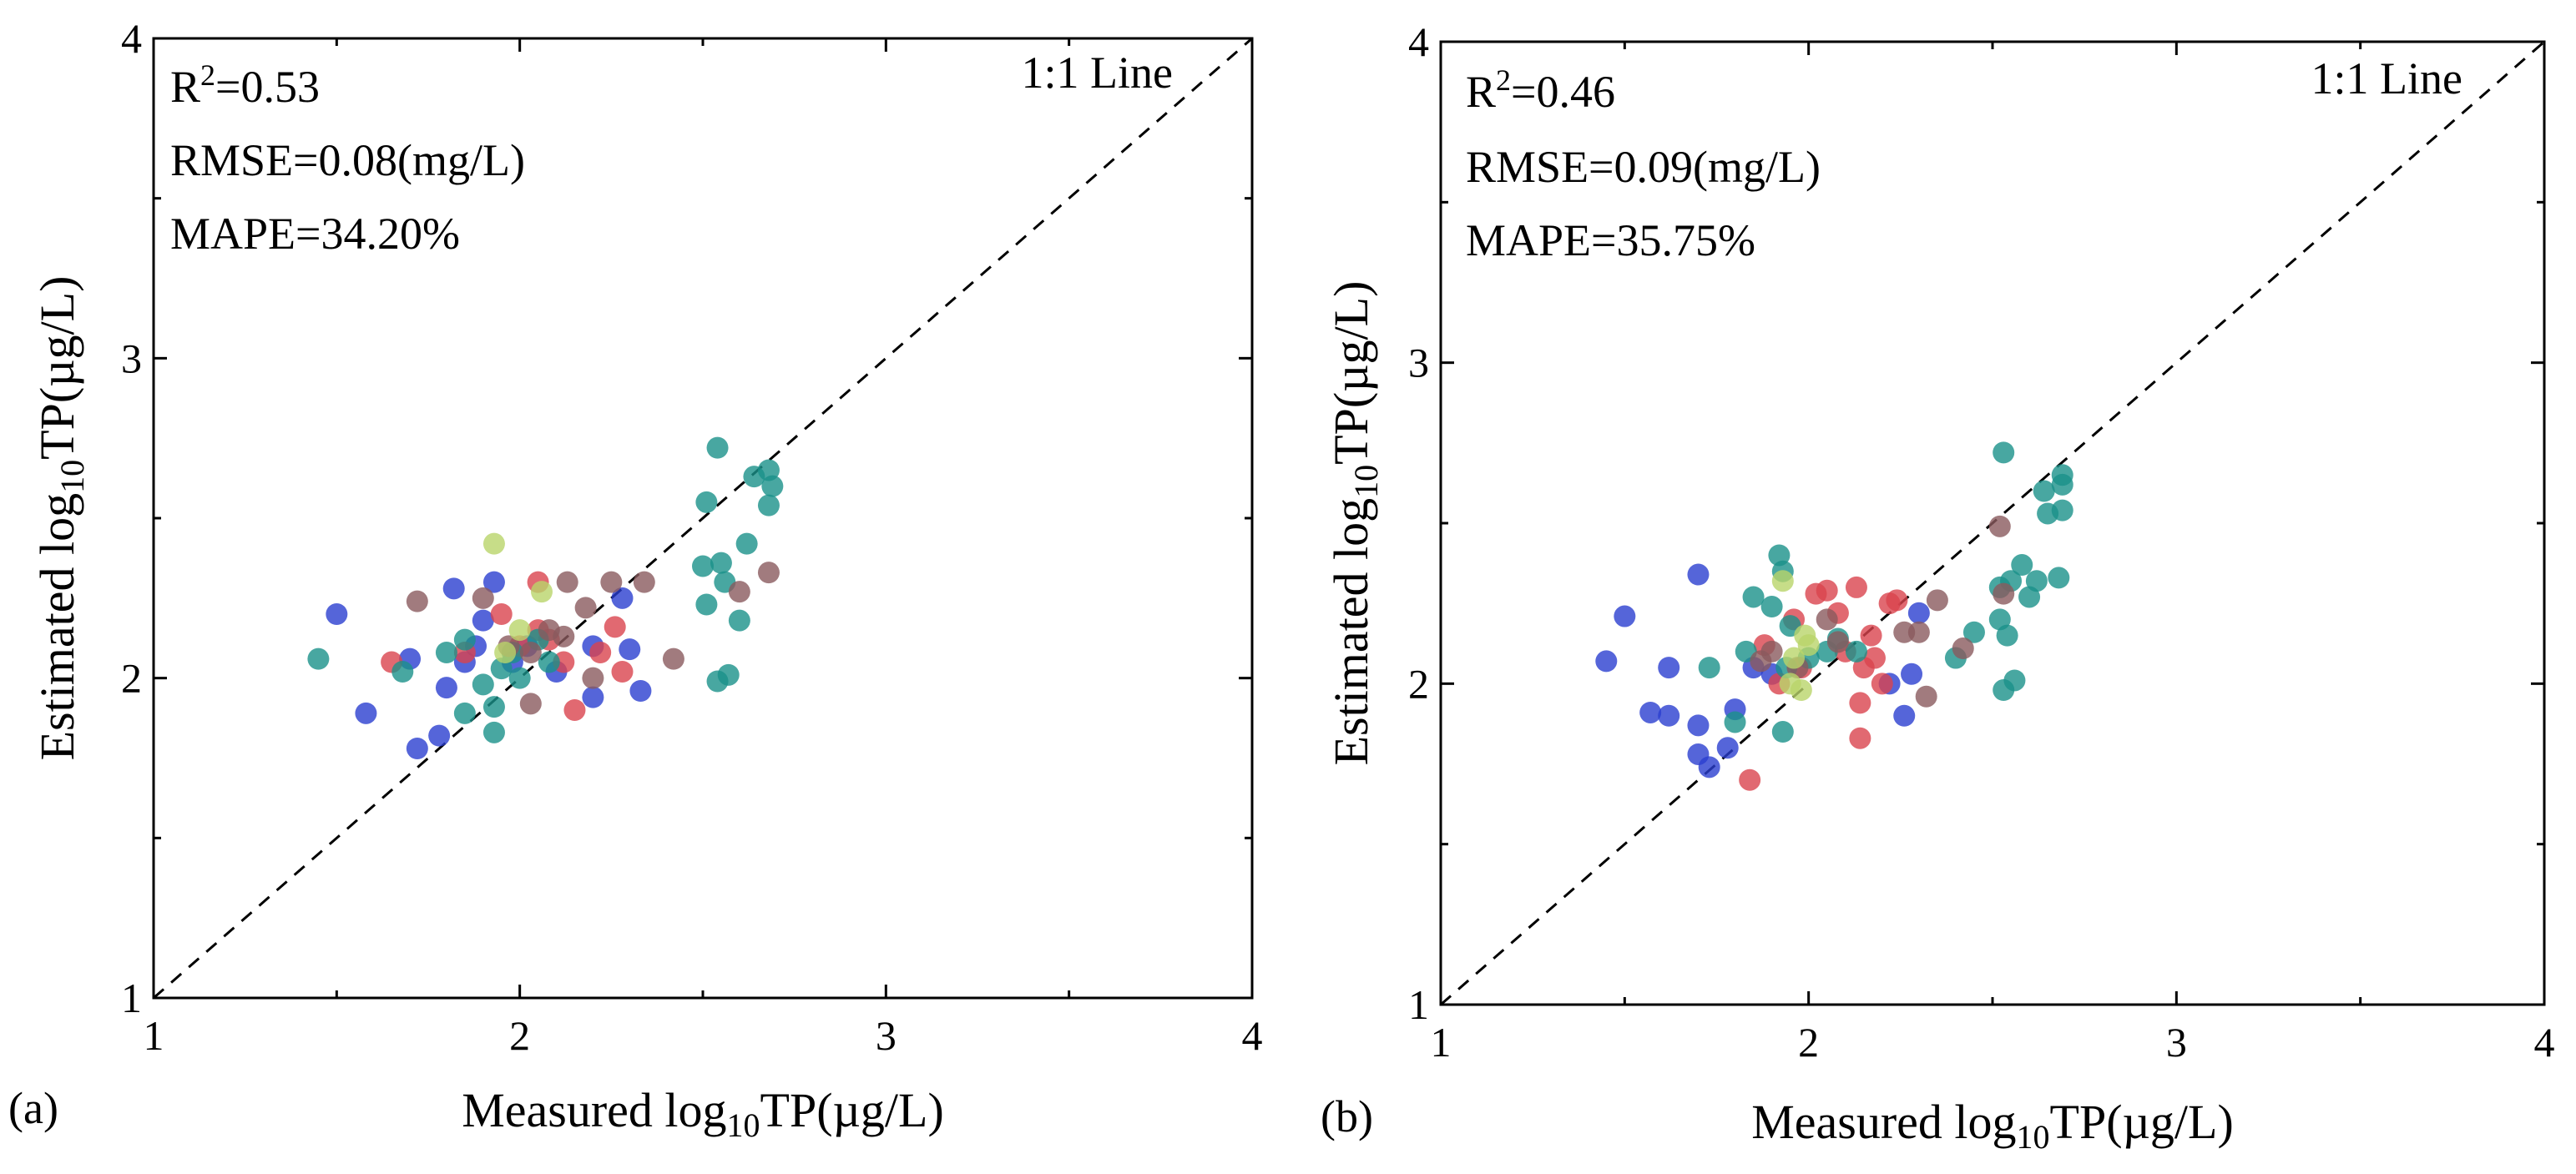 Image resolution: width=2576 pixels, height=1174 pixels. I want to click on x-tick-label: 1, so click(154, 1036).